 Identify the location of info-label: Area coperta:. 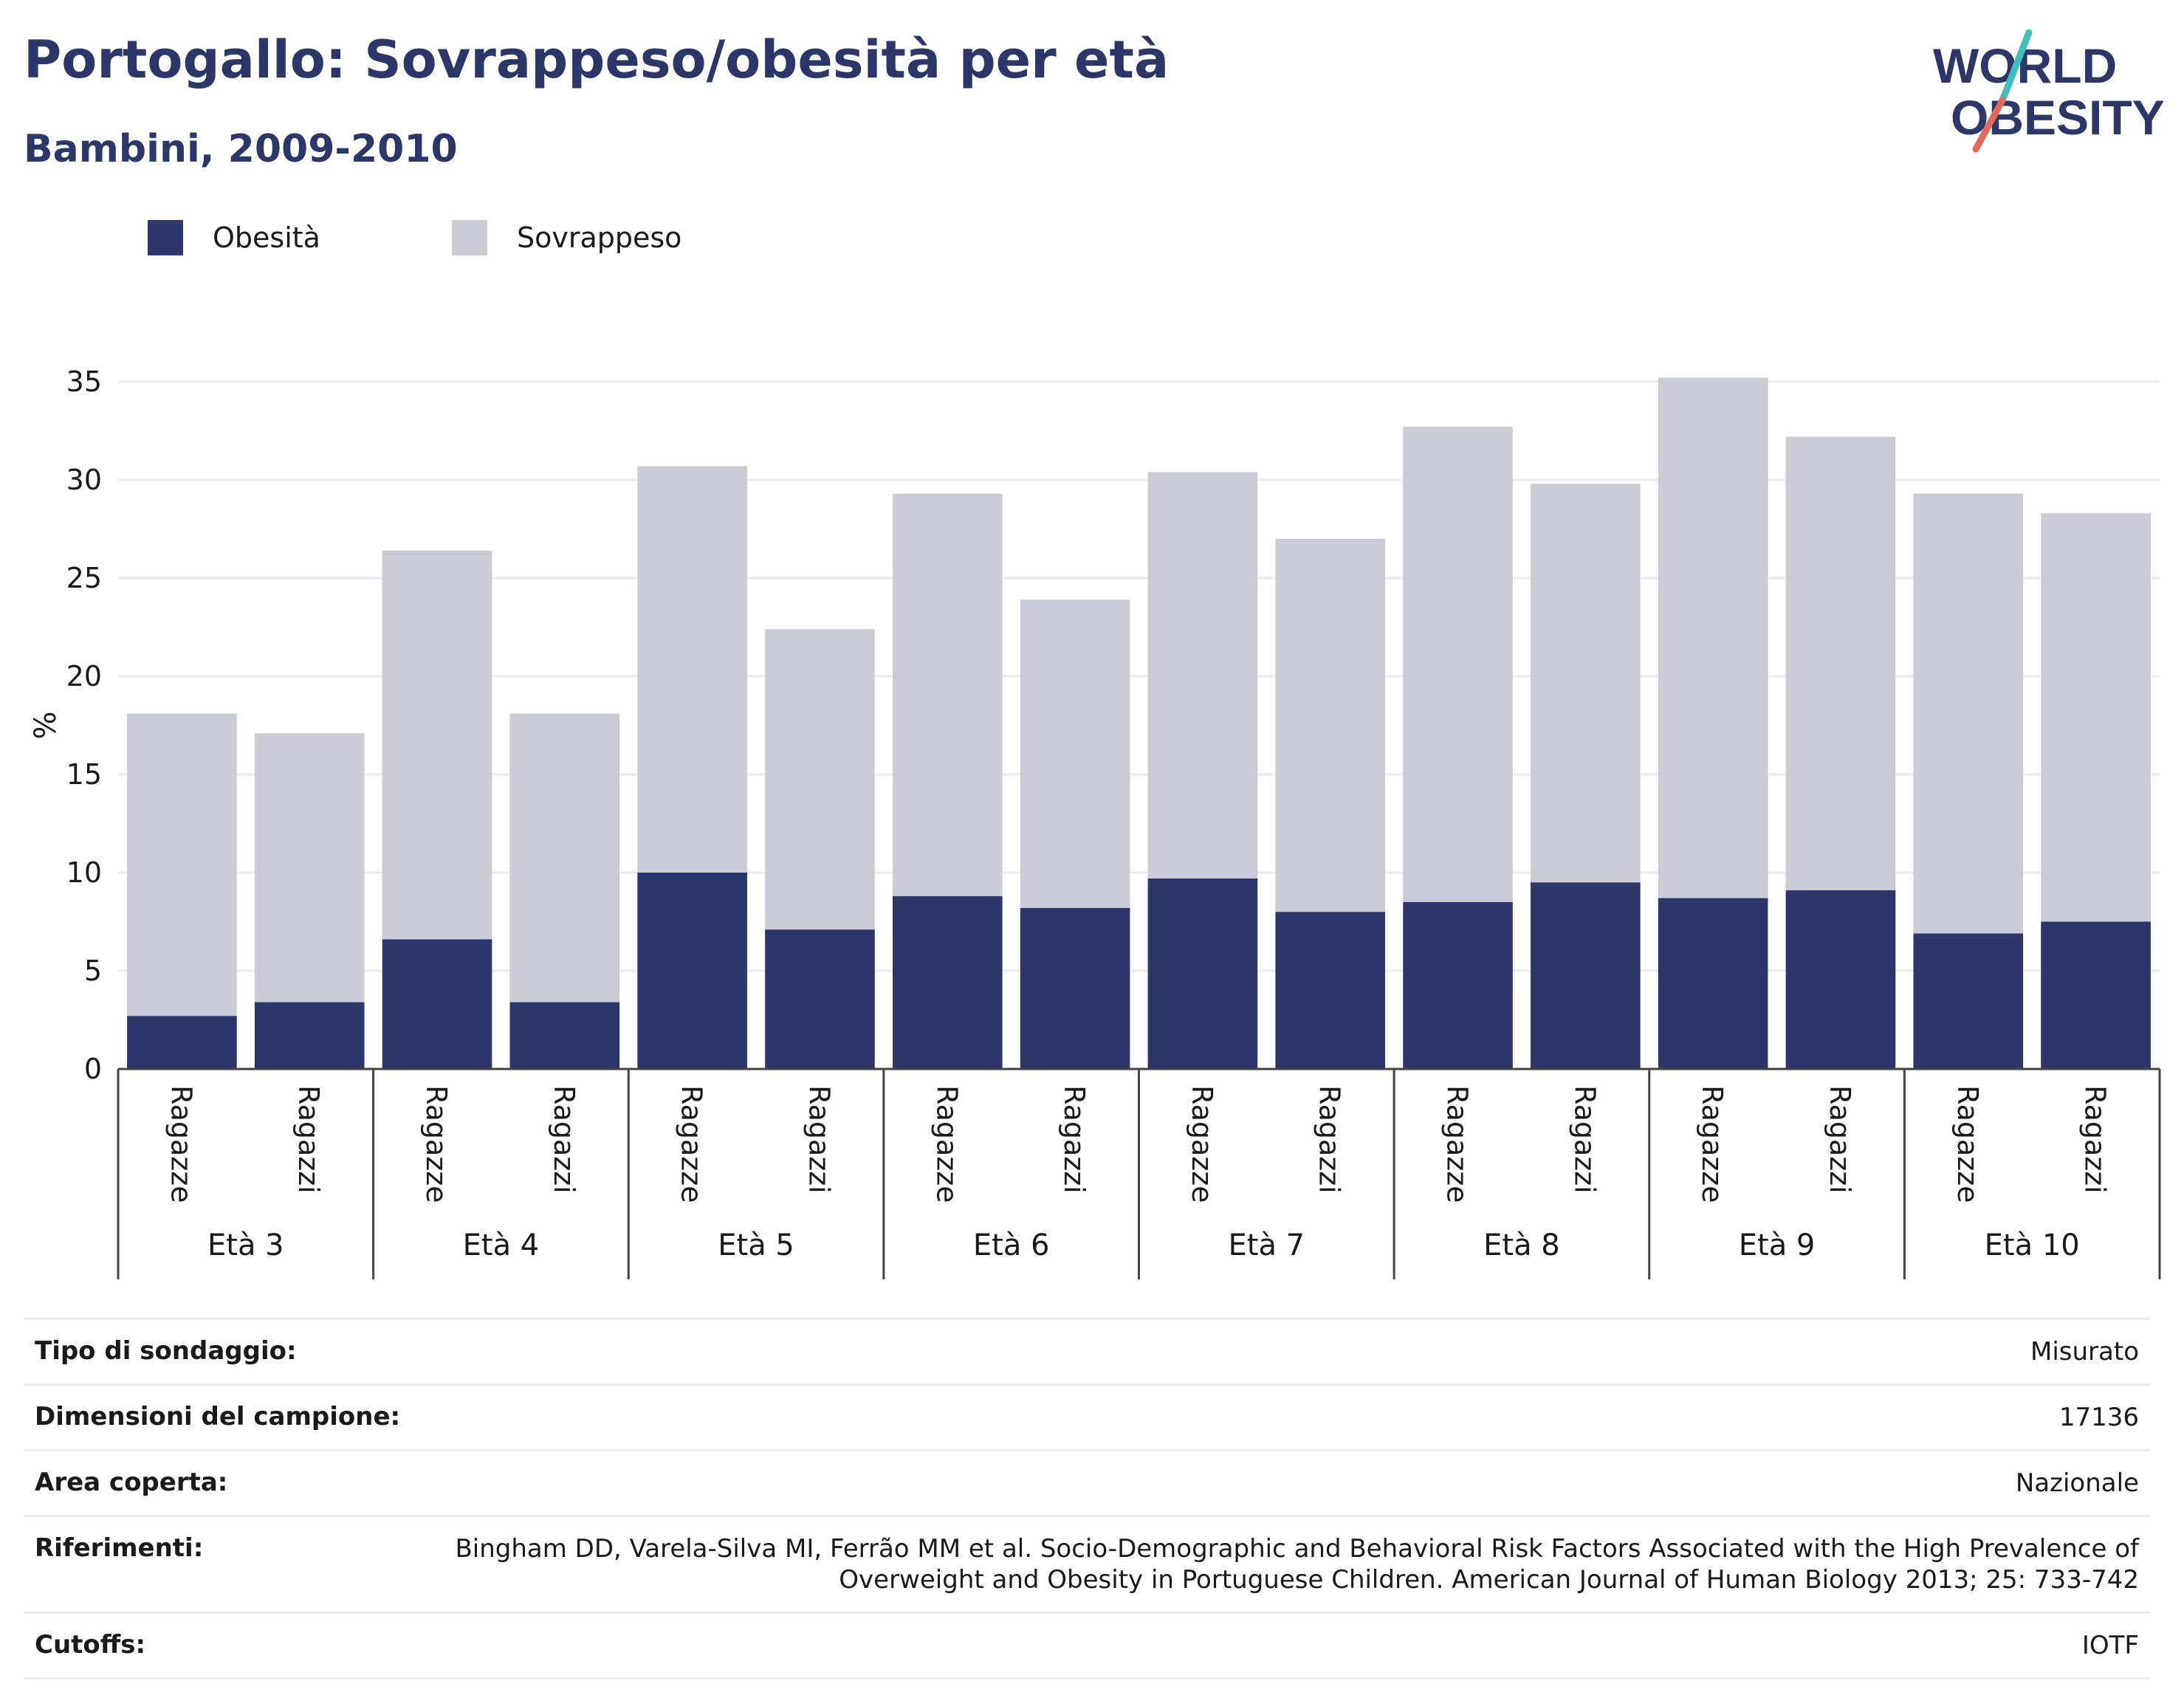
(131, 1482).